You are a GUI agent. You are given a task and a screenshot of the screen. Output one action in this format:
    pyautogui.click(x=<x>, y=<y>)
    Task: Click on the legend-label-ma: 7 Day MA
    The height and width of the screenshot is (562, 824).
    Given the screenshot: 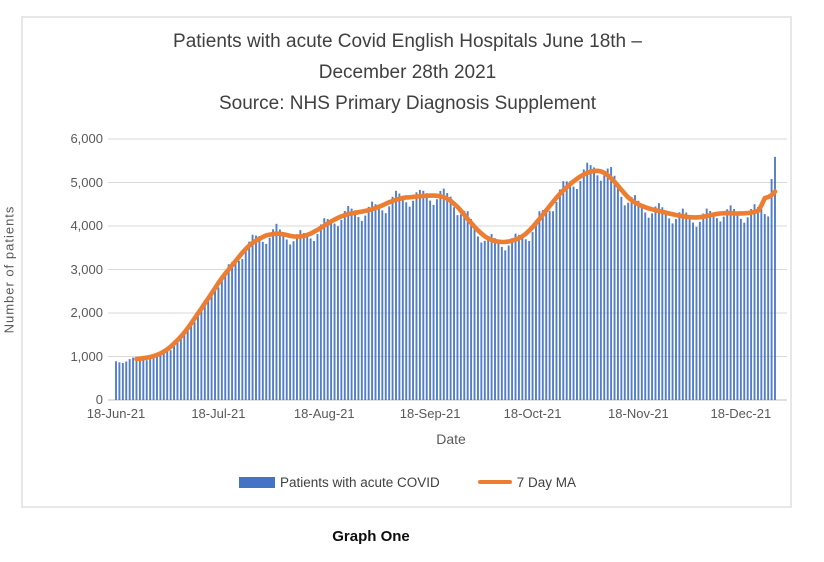 What is the action you would take?
    pyautogui.click(x=546, y=482)
    